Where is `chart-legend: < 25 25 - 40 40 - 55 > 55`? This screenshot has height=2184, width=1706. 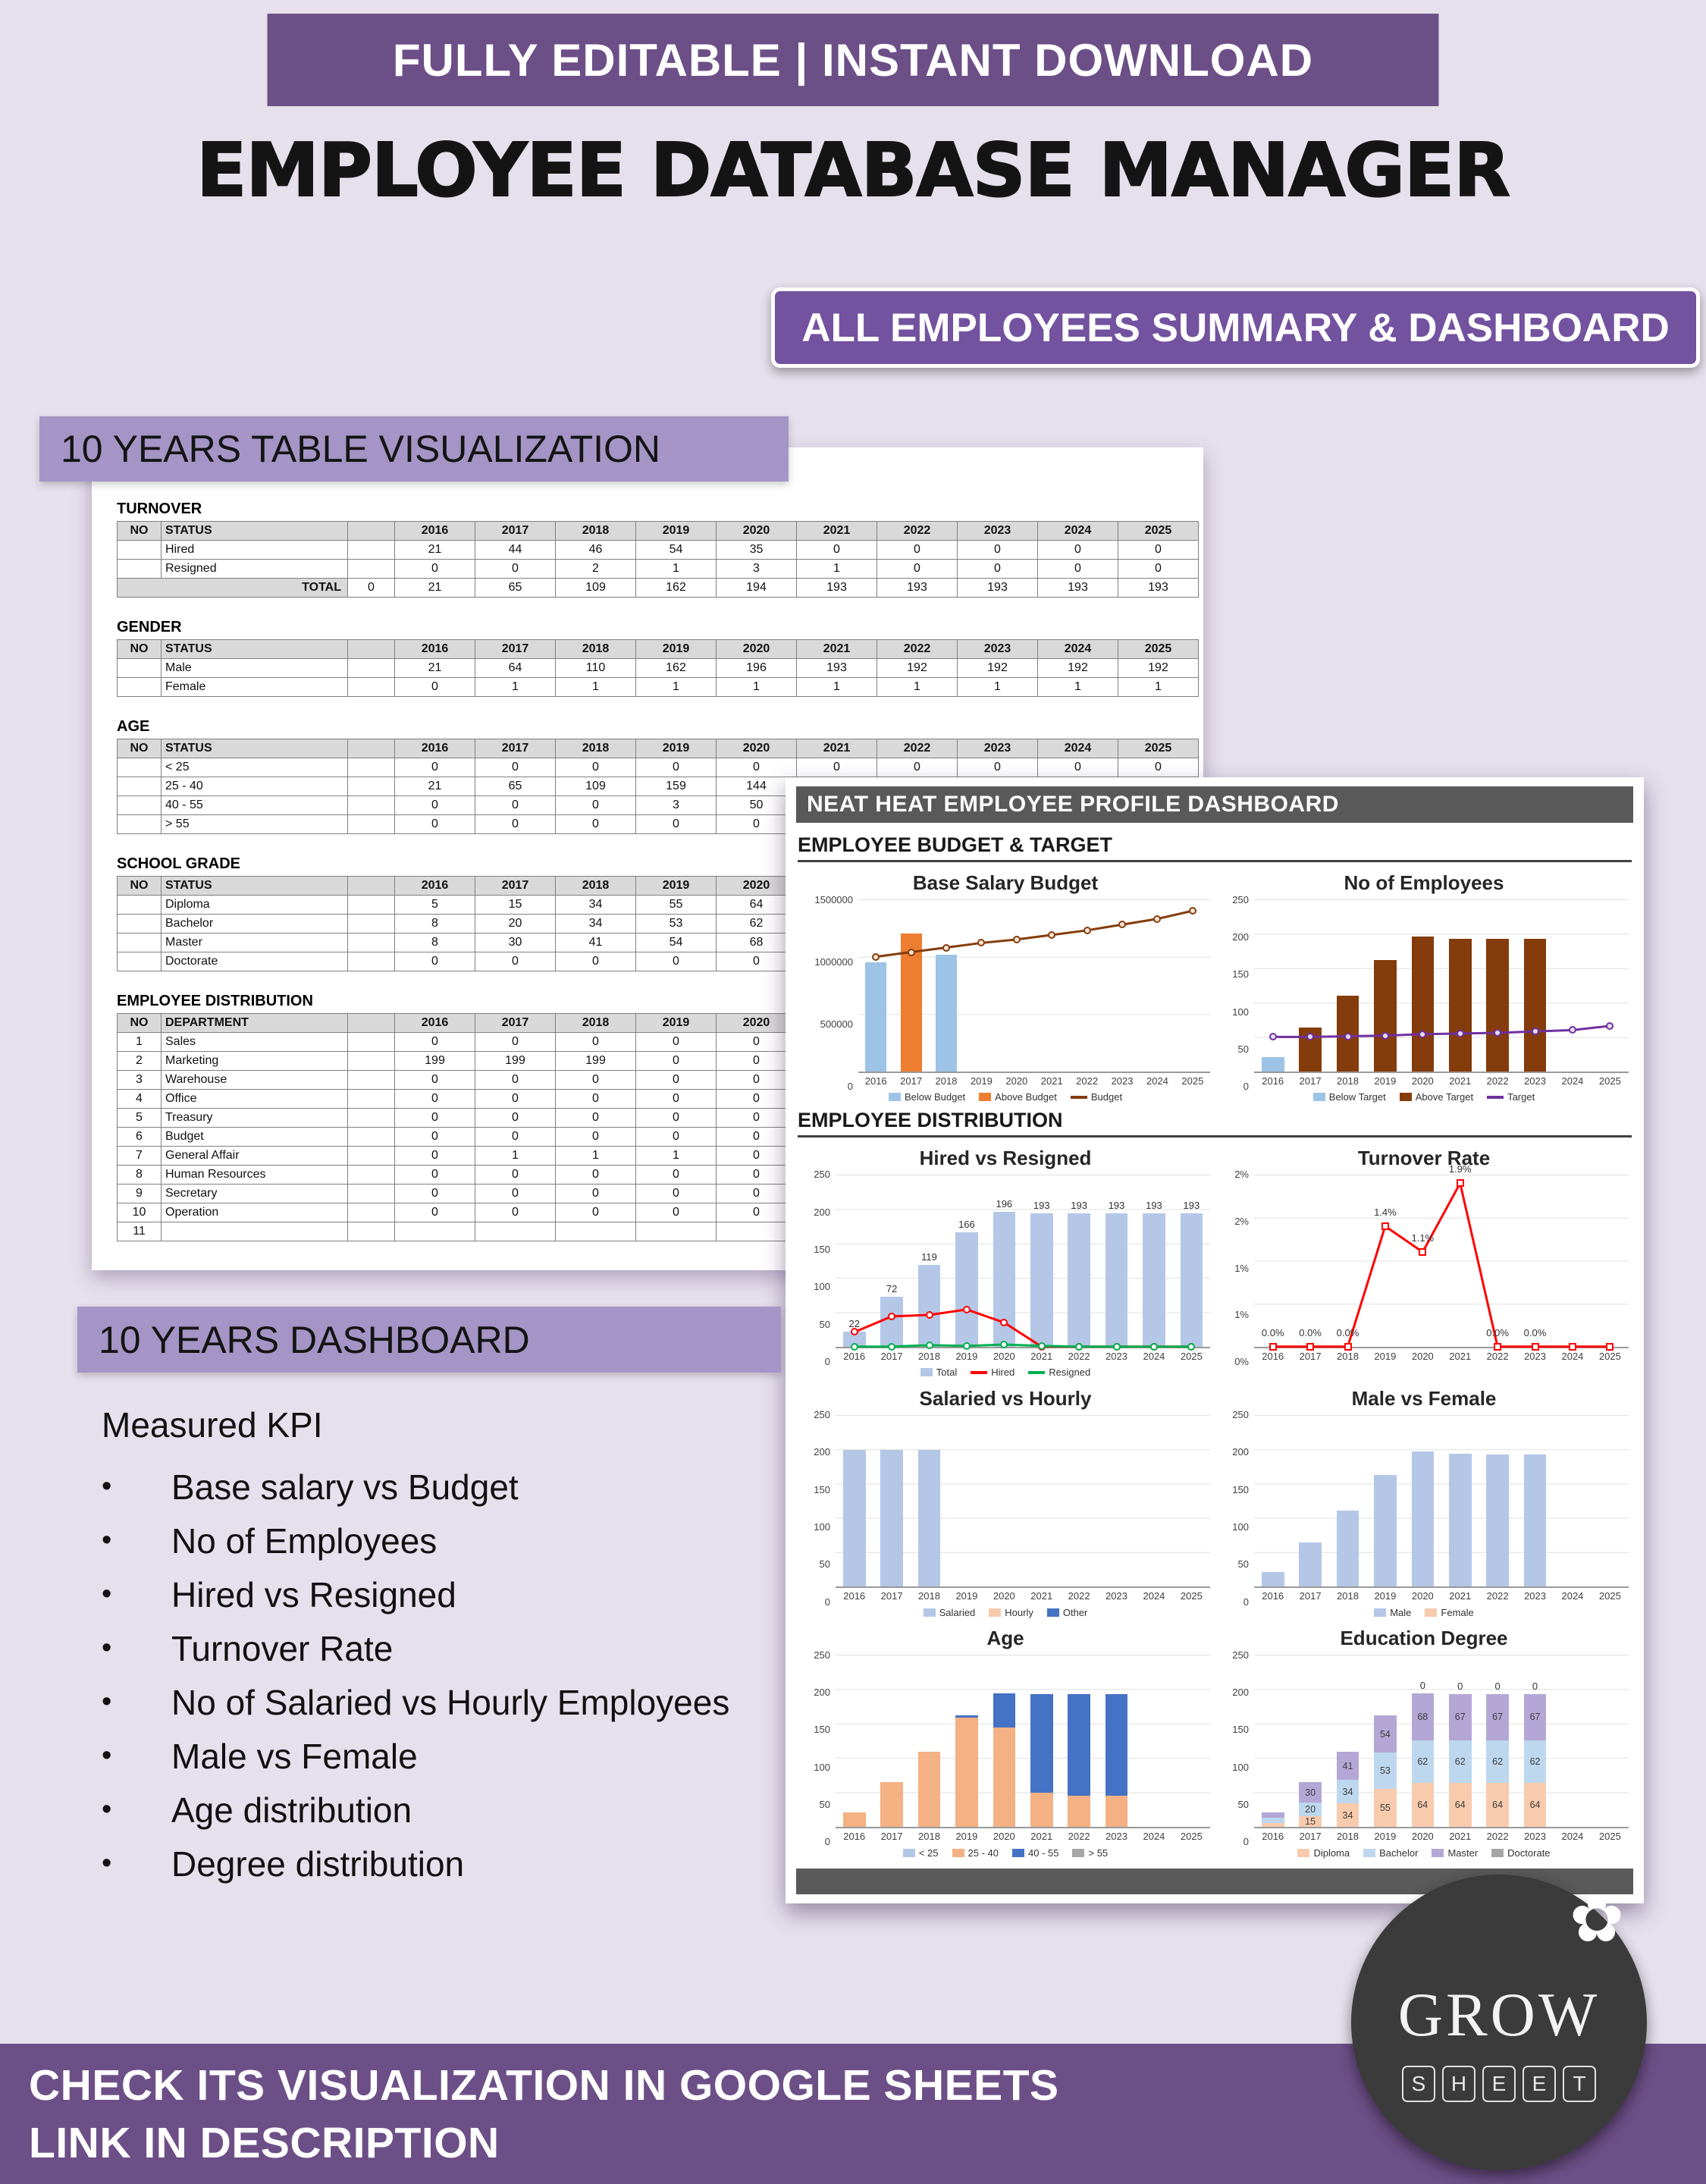
chart-legend: < 25 25 - 40 40 - 55 > 55 is located at coordinates (1006, 1852).